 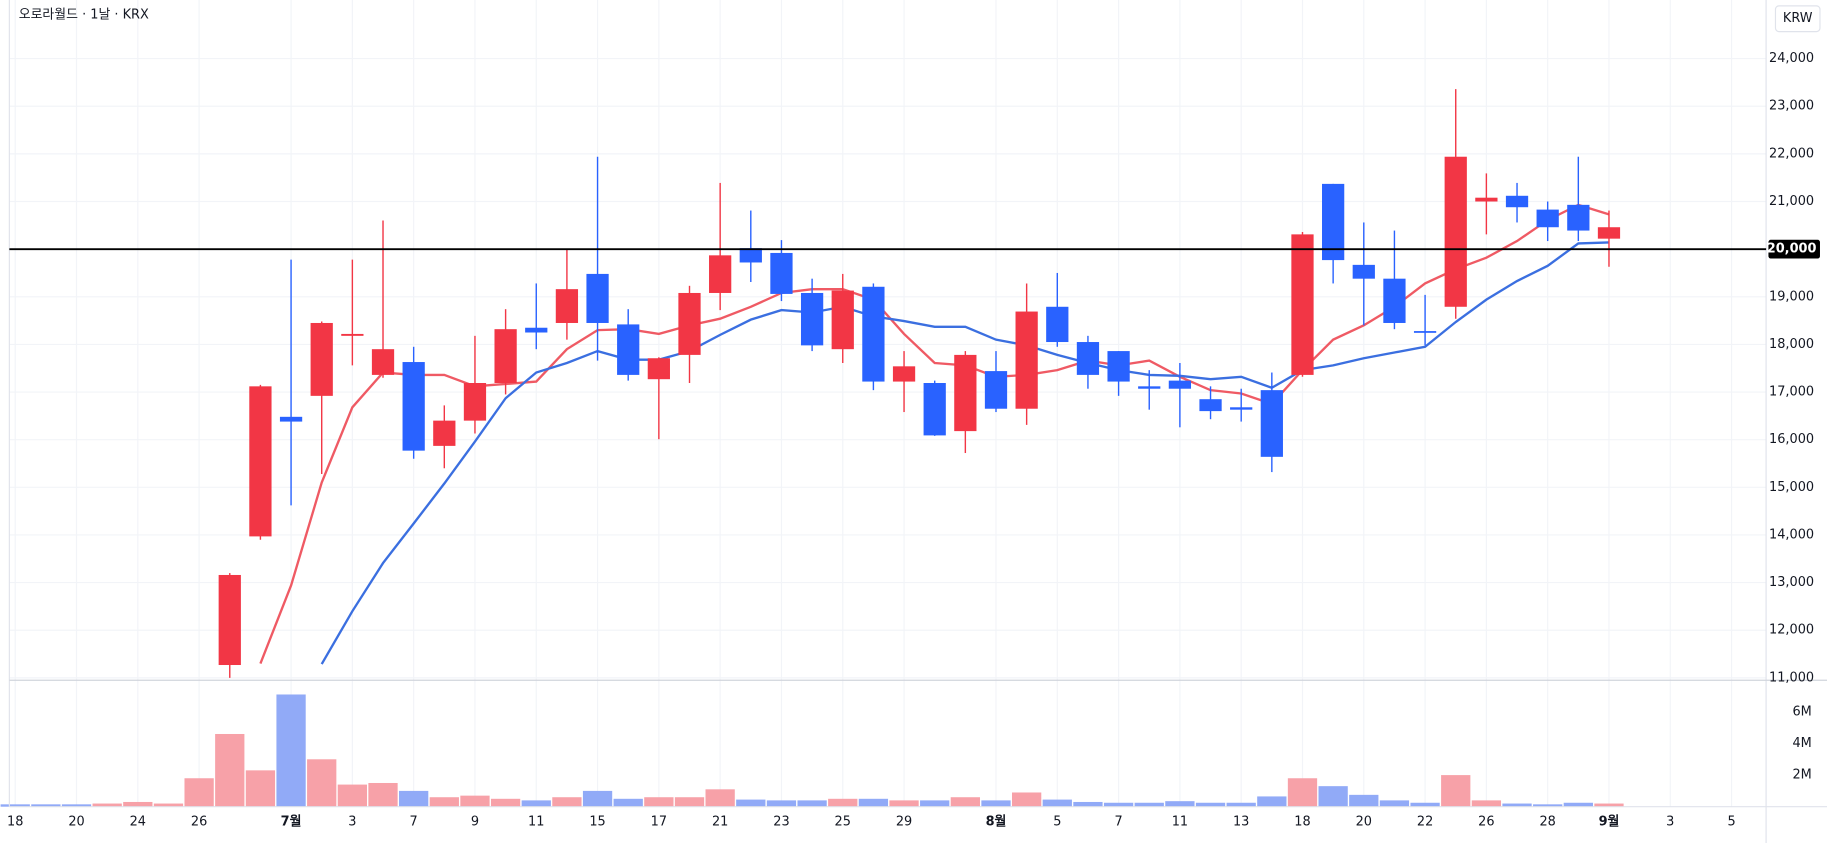 I want to click on level-label: 20,000, so click(x=1792, y=249).